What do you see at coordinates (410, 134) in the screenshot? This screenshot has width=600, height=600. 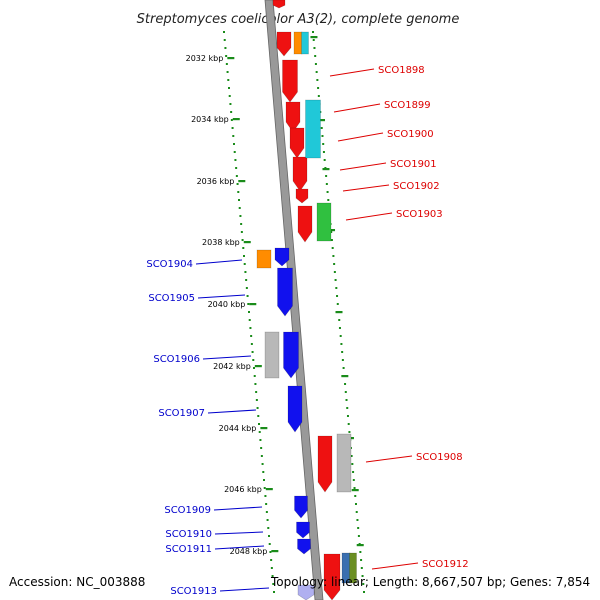 I see `gene-label-sco1900: SCO1900` at bounding box center [410, 134].